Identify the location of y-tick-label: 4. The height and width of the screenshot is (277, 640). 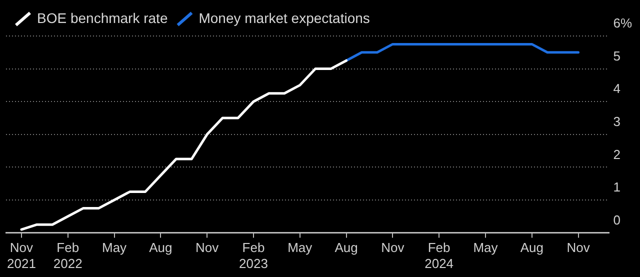
(616, 88).